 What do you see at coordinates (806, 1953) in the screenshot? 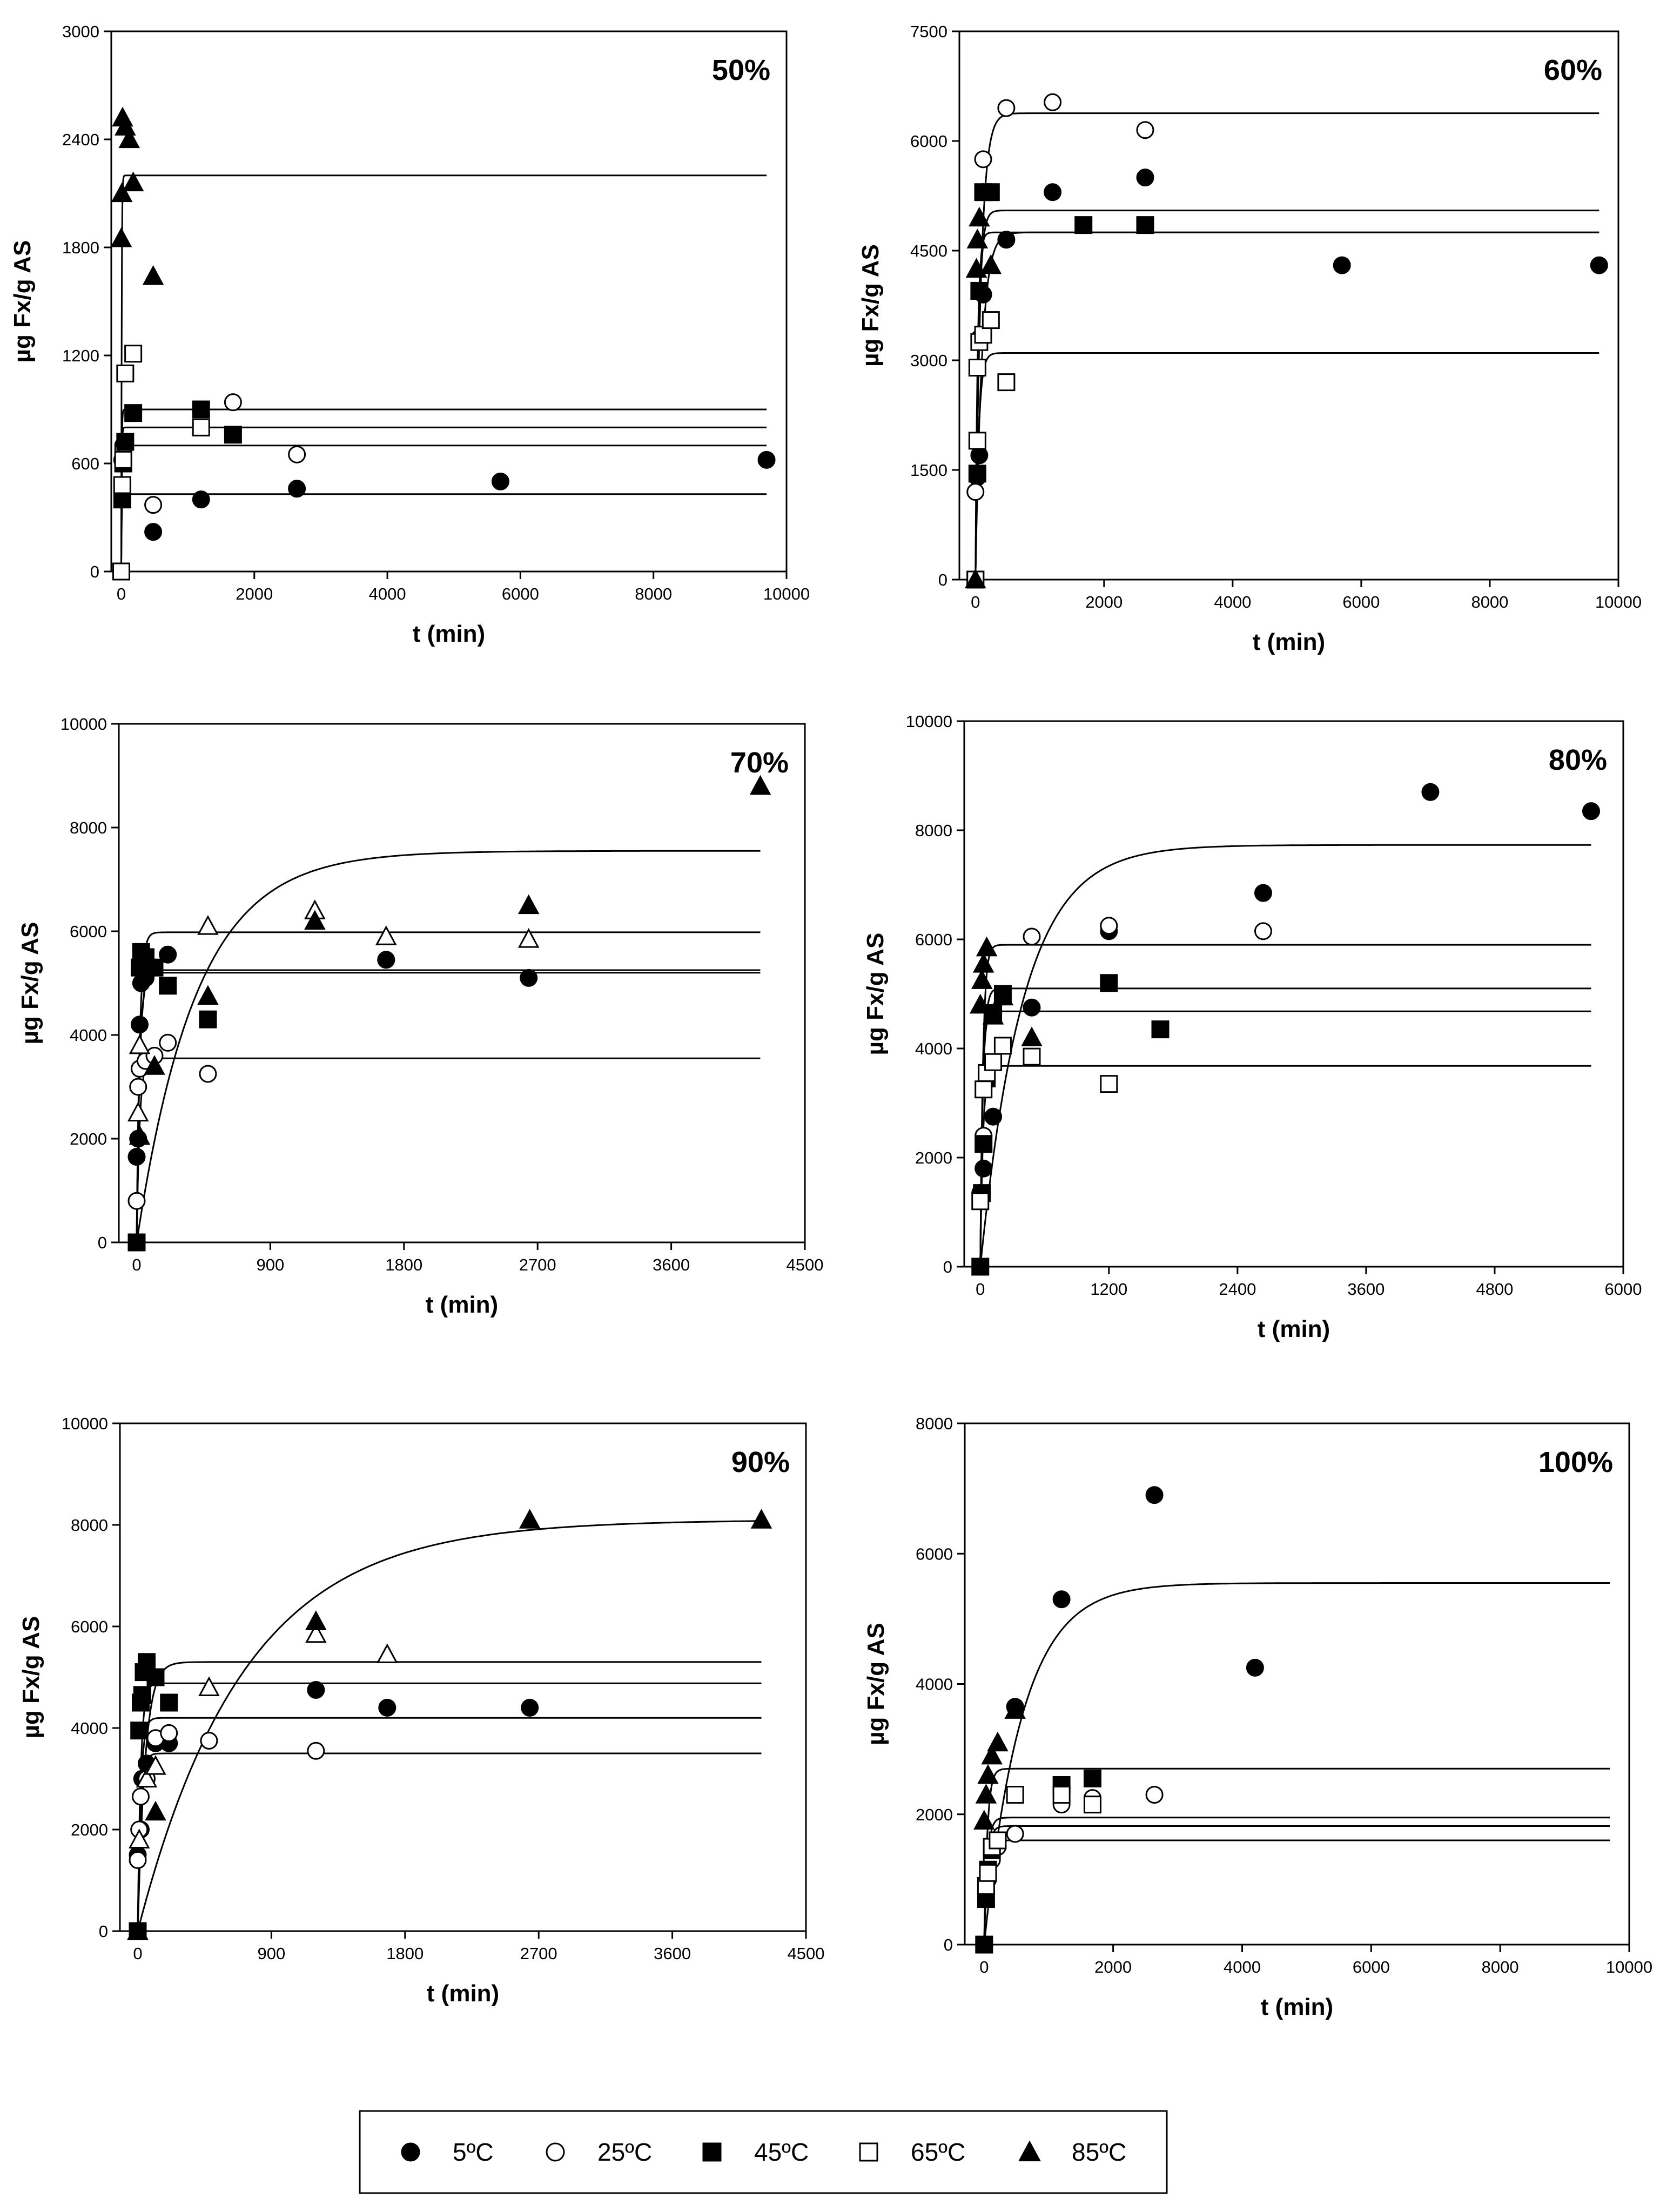
I see `x-tick-label: 4500` at bounding box center [806, 1953].